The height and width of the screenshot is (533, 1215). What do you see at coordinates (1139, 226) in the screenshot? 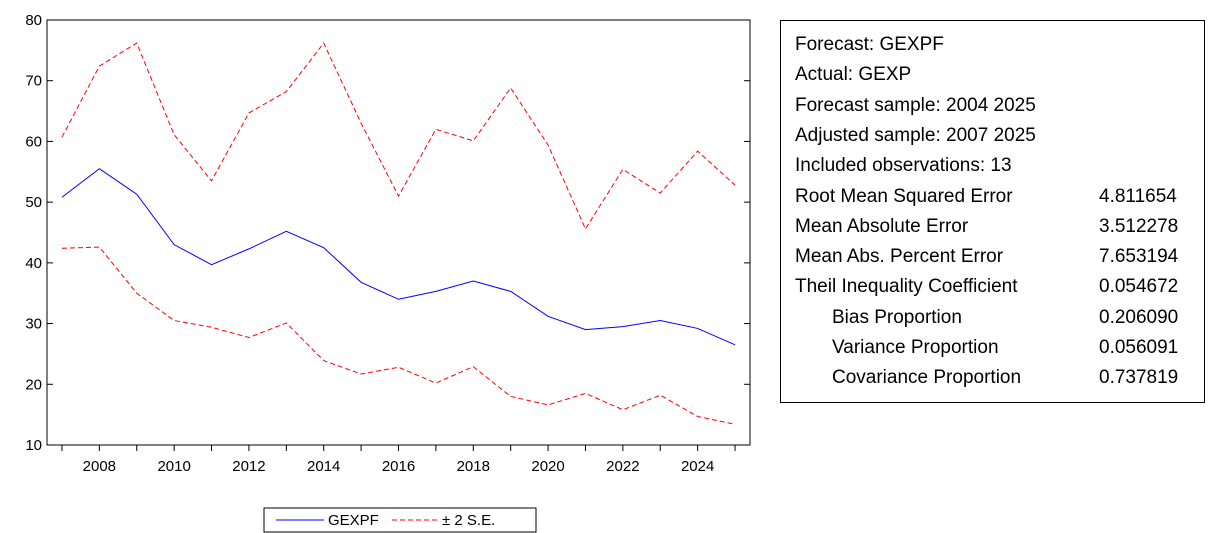
I see `stats-metric-value: 3.512278` at bounding box center [1139, 226].